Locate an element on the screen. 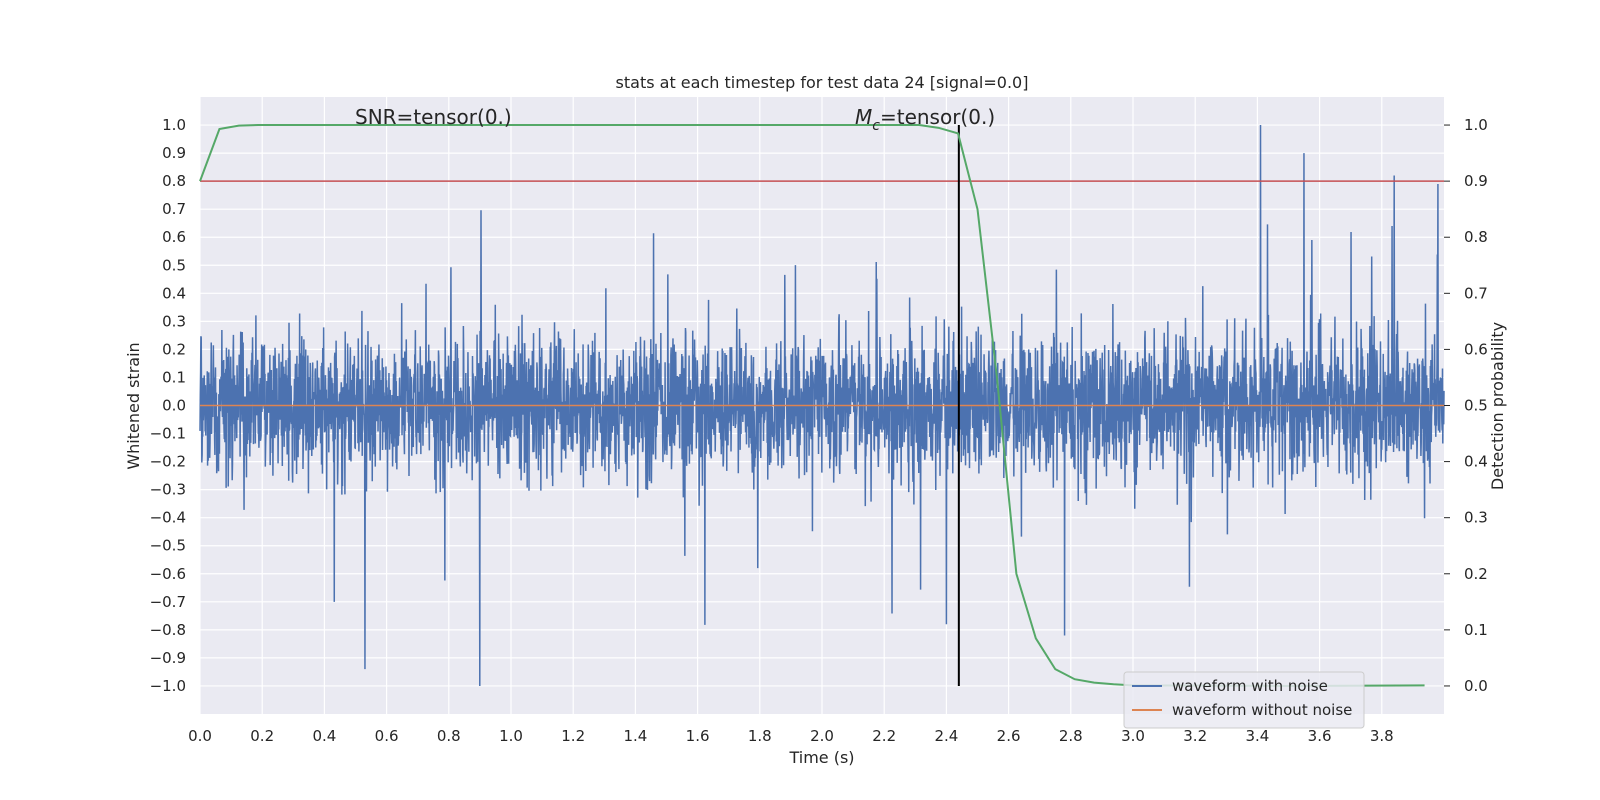 This screenshot has height=800, width=1600. x-tick-label: 2.2 is located at coordinates (884, 736).